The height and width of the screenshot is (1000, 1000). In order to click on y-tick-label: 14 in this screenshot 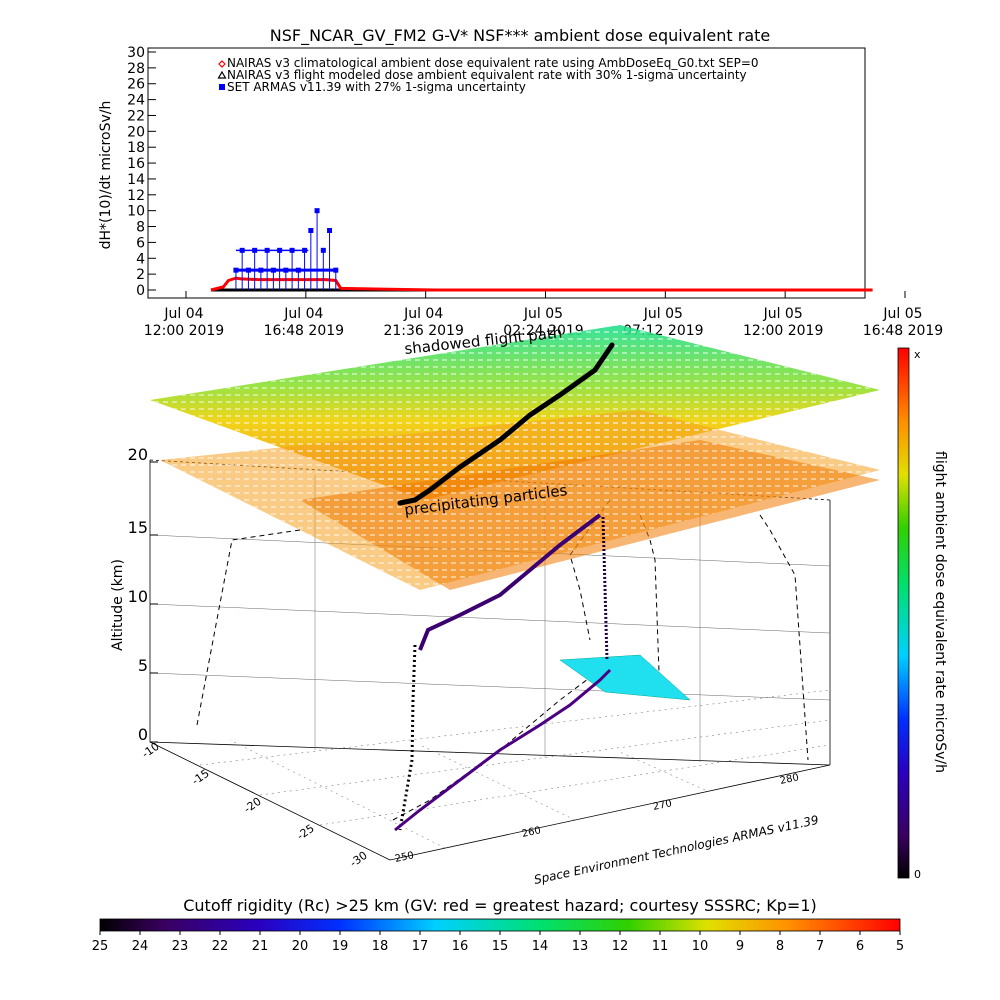, I will do `click(136, 180)`.